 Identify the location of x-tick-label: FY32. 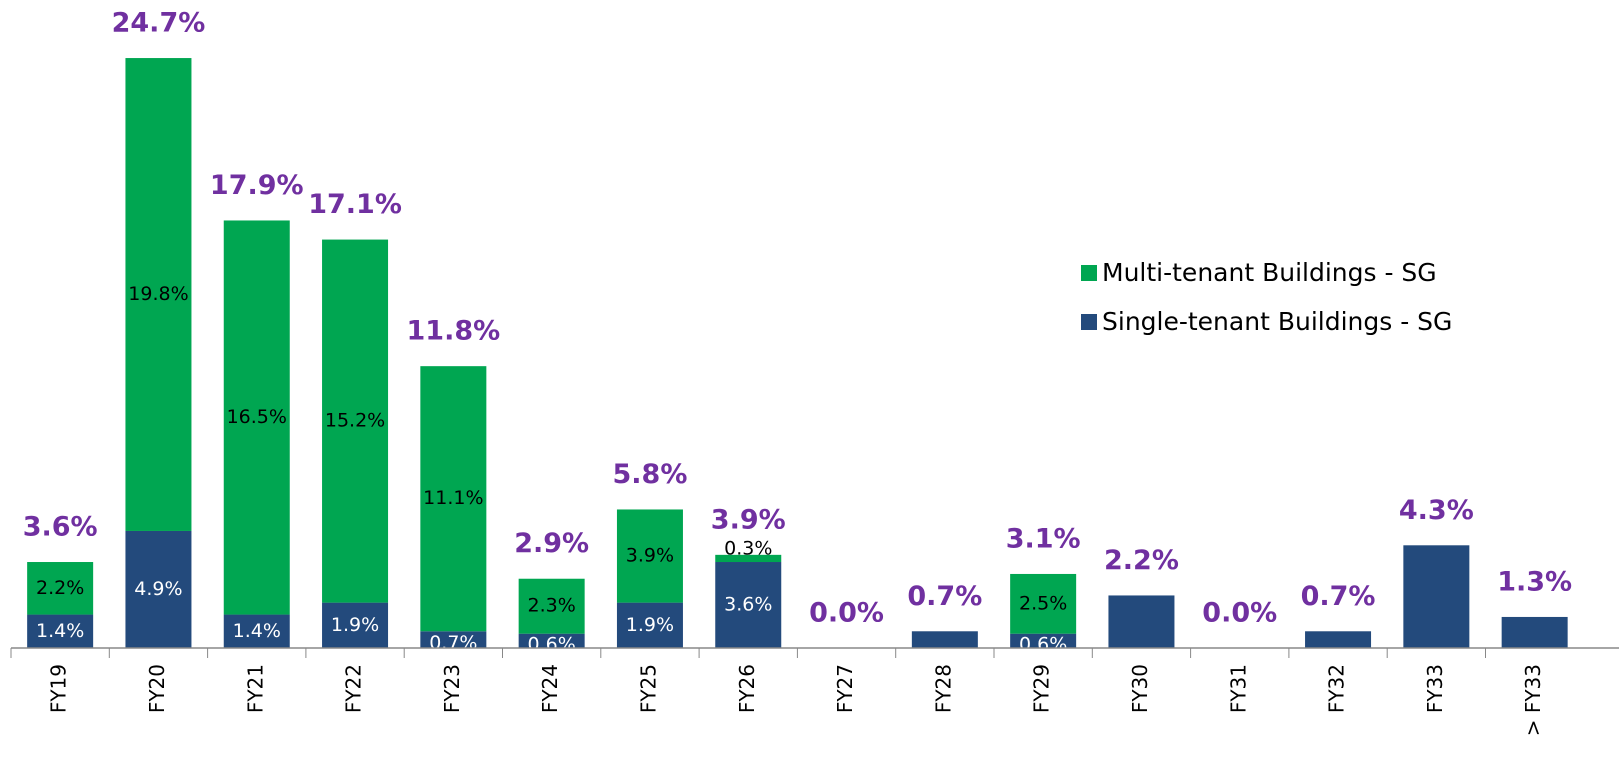
(1337, 688).